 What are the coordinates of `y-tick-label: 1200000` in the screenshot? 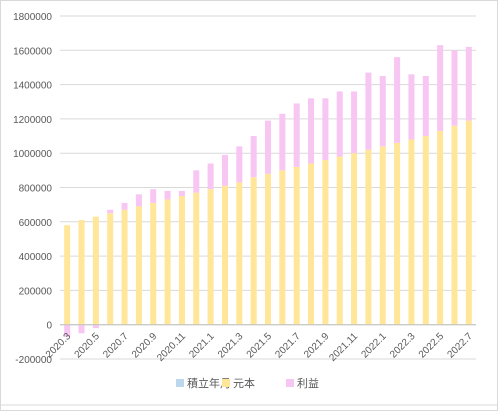 It's located at (32, 120).